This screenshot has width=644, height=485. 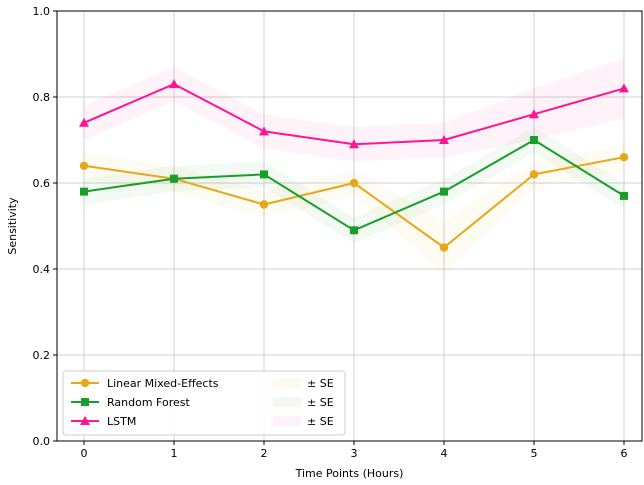 What do you see at coordinates (84, 453) in the screenshot?
I see `x-tick-label: 0` at bounding box center [84, 453].